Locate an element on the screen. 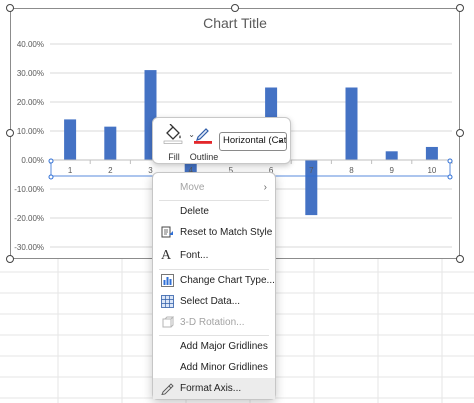 The width and height of the screenshot is (474, 403). chevron-right-icon: › is located at coordinates (265, 187).